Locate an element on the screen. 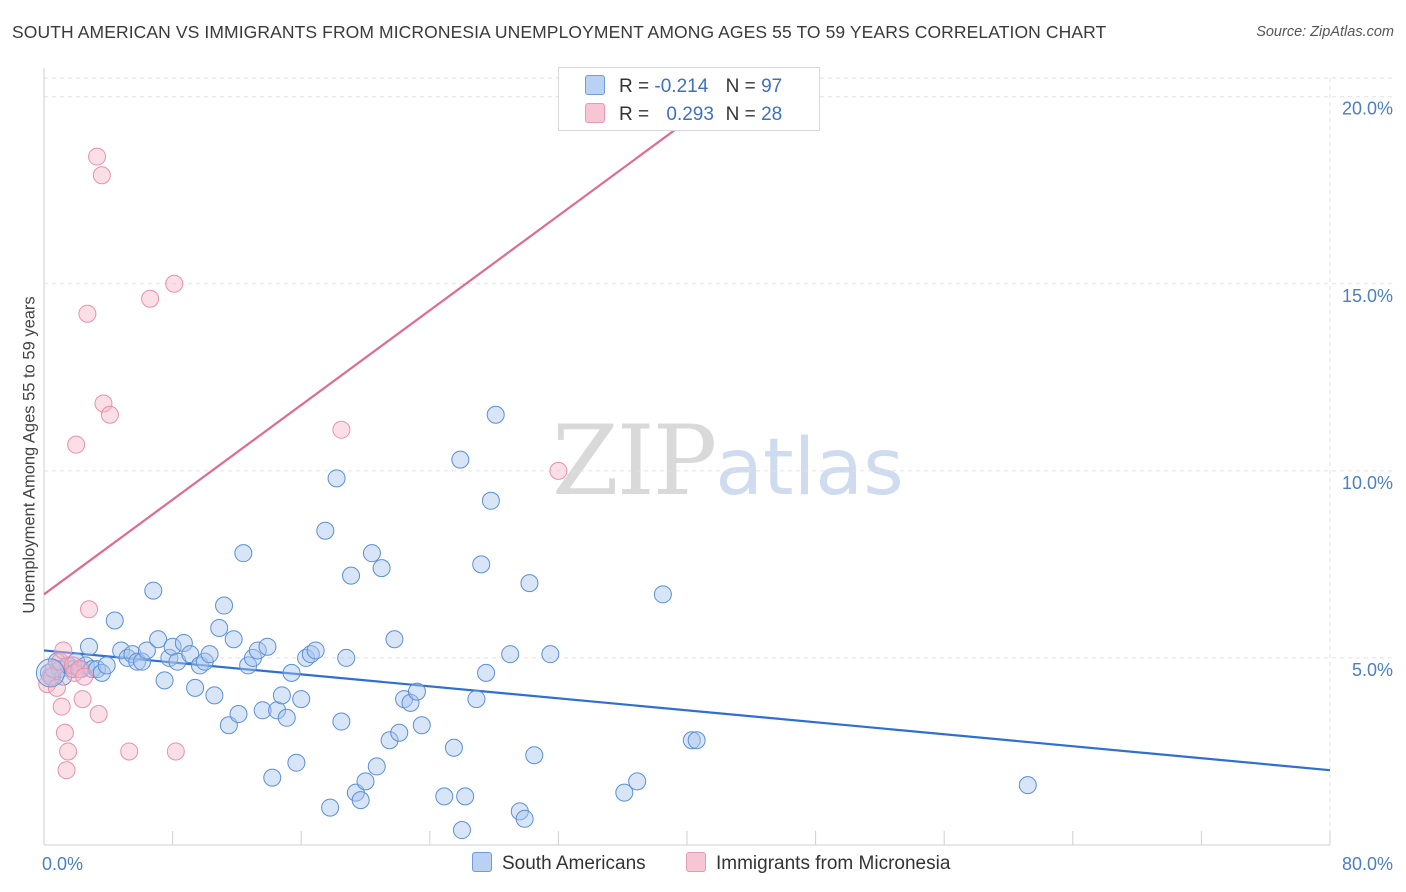 Image resolution: width=1406 pixels, height=892 pixels. legend-r-value: 0.293 is located at coordinates (690, 114).